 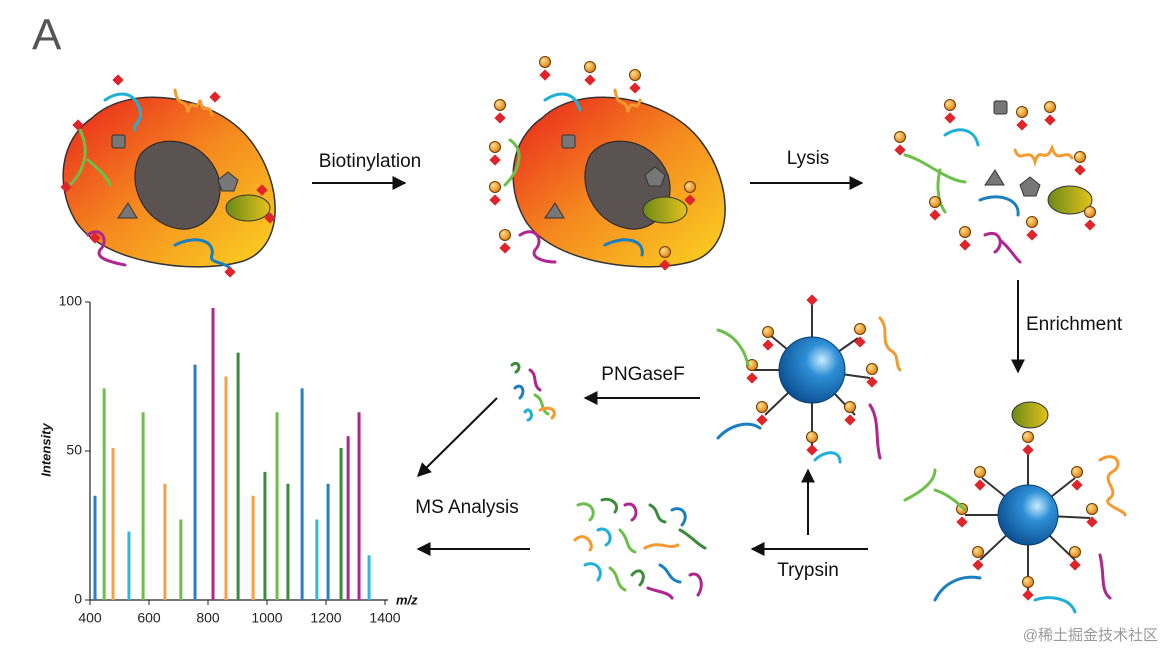 I want to click on y-axis-label: Intensity, so click(x=45, y=450).